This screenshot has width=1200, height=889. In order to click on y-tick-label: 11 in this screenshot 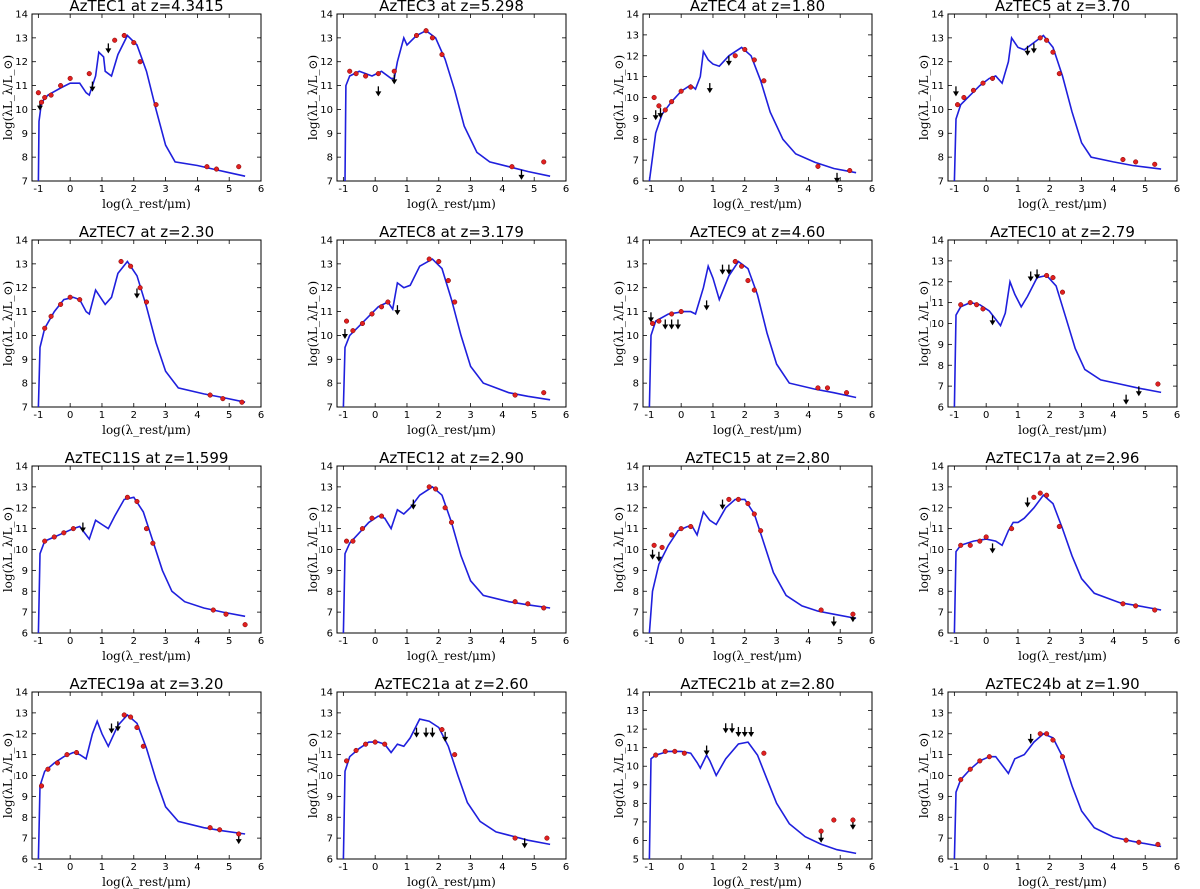, I will do `click(21, 529)`.